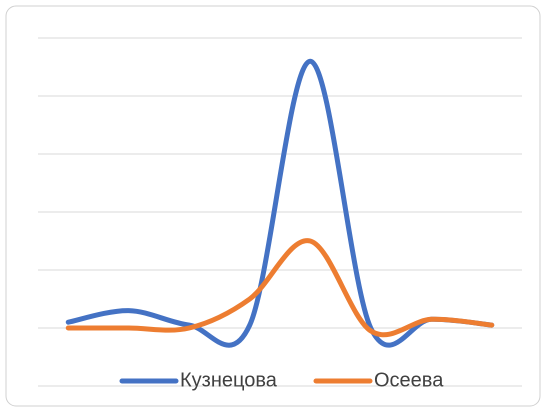 This screenshot has height=410, width=542. I want to click on legend-label: Кузнецова, so click(229, 380).